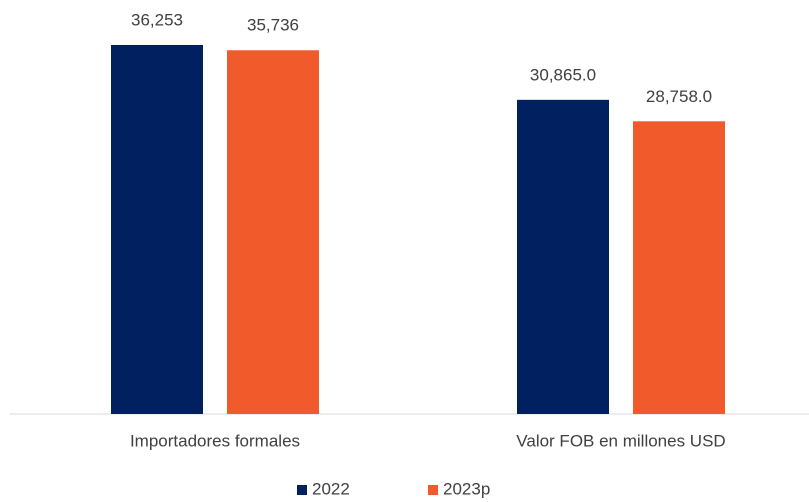 The image size is (809, 502). What do you see at coordinates (620, 440) in the screenshot?
I see `category-label: Valor FOB en millones USD` at bounding box center [620, 440].